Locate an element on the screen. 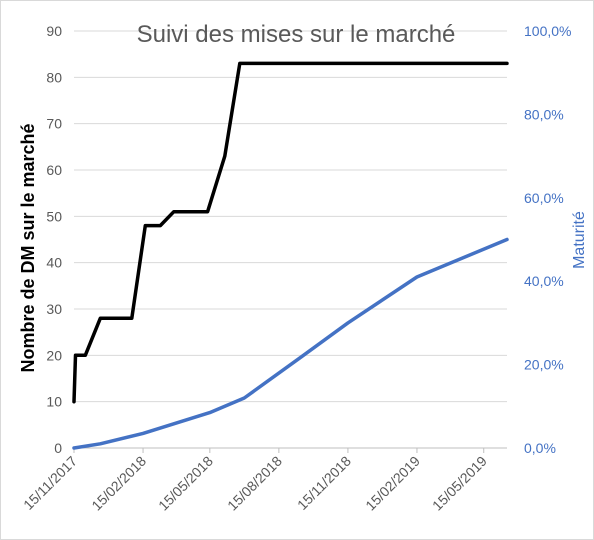 The height and width of the screenshot is (540, 594). y-tick-label-left: 80 is located at coordinates (54, 77).